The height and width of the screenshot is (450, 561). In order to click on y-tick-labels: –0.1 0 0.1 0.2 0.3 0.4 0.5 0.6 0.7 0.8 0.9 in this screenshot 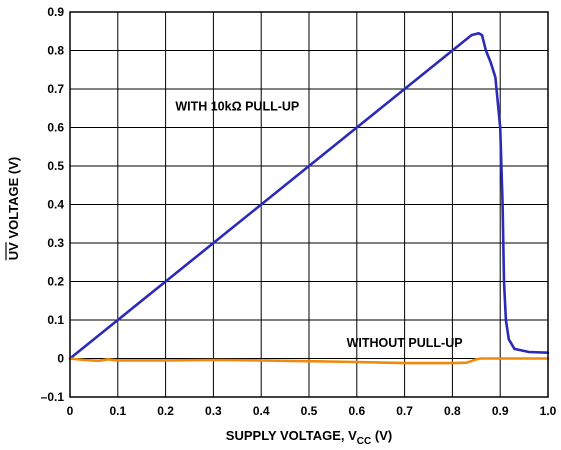, I will do `click(53, 204)`.